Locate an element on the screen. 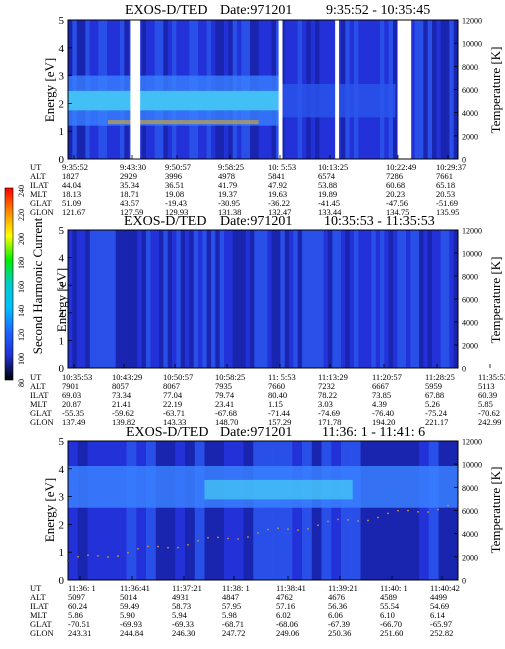 The height and width of the screenshot is (649, 505). ephemeris-cell: 4.39 is located at coordinates (379, 404).